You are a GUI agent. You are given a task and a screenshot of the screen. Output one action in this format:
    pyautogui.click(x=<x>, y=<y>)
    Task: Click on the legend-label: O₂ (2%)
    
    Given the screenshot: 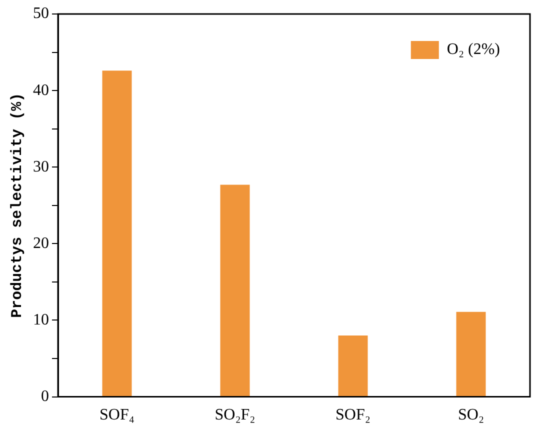 What is the action you would take?
    pyautogui.click(x=473, y=49)
    